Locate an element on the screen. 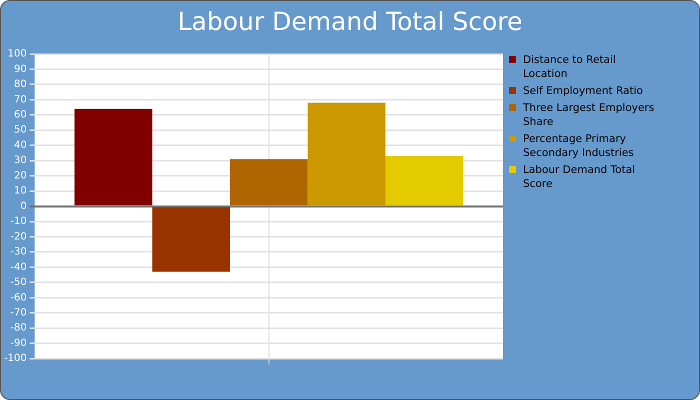 This screenshot has height=400, width=700. y-tick-label: 100 is located at coordinates (17, 54).